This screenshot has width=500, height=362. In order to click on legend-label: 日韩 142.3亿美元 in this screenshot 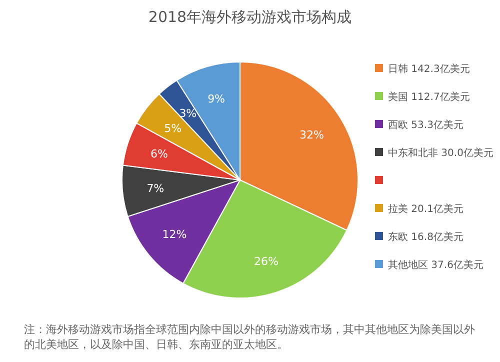, I will do `click(429, 69)`.